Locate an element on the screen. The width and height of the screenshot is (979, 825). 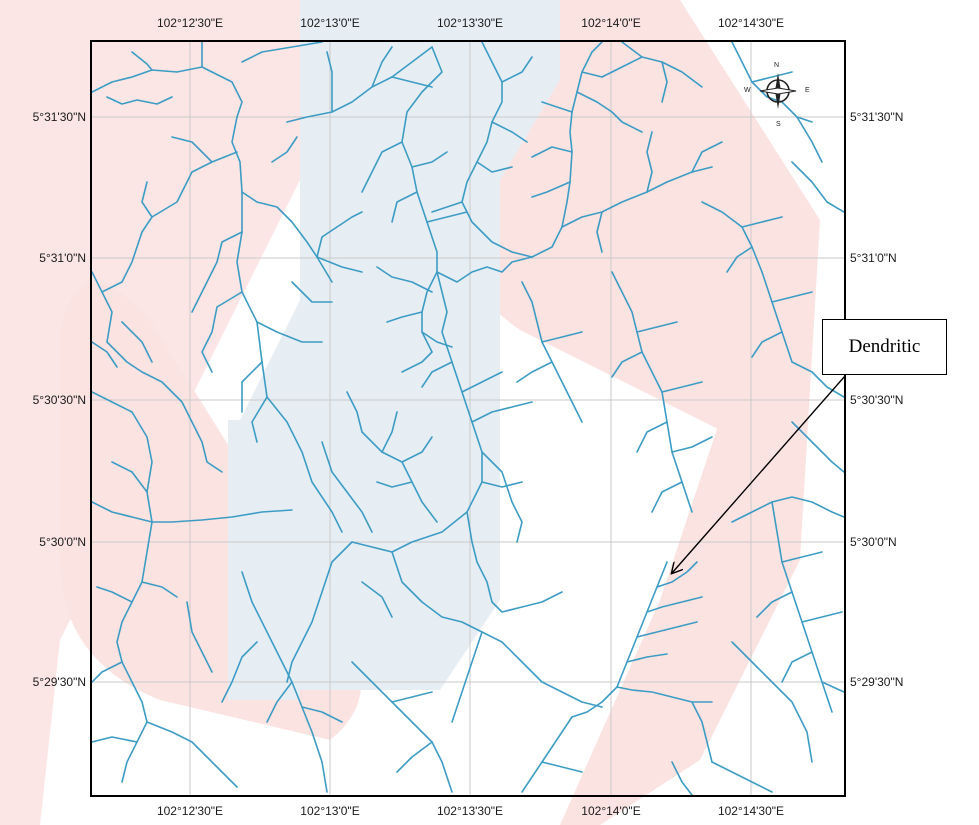
lon-label-top-1: 102°12'30"E is located at coordinates (190, 23).